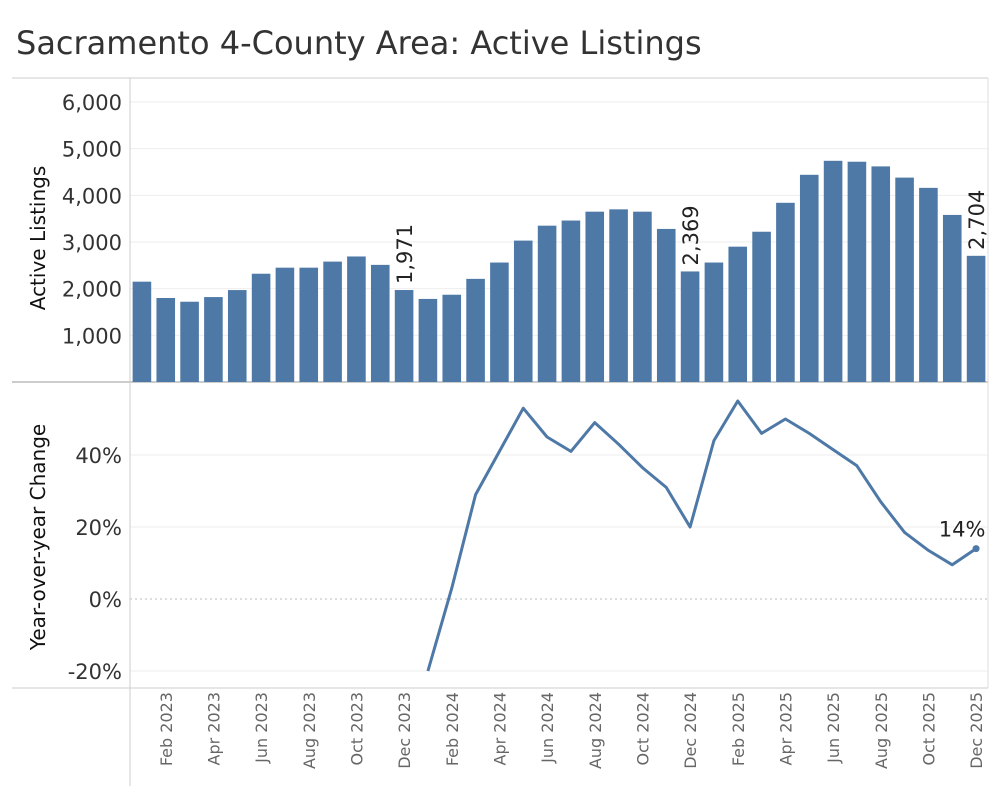  I want to click on line-y-tick-label: 0%, so click(105, 600).